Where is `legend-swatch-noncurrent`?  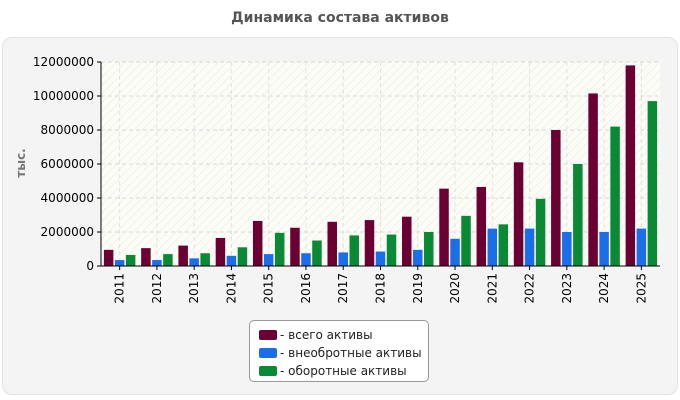 legend-swatch-noncurrent is located at coordinates (268, 353).